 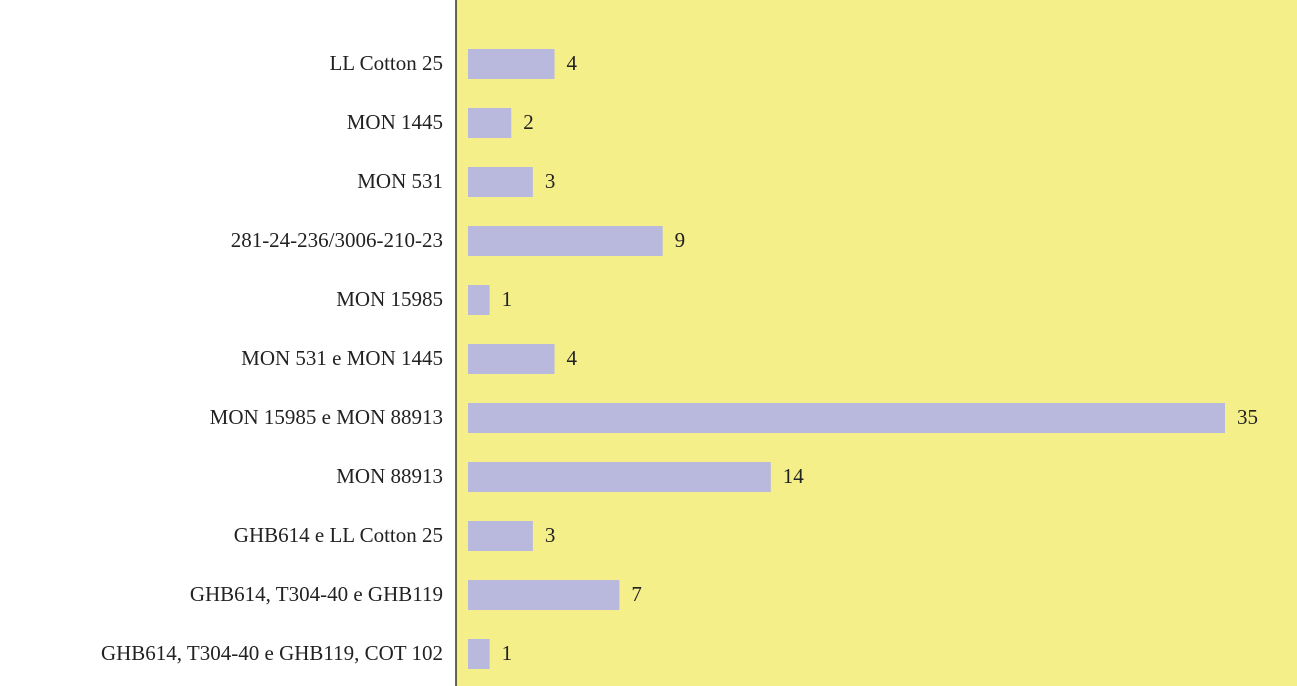 I want to click on y-tick-label: GHB614 e LL Cotton 25, so click(x=338, y=535).